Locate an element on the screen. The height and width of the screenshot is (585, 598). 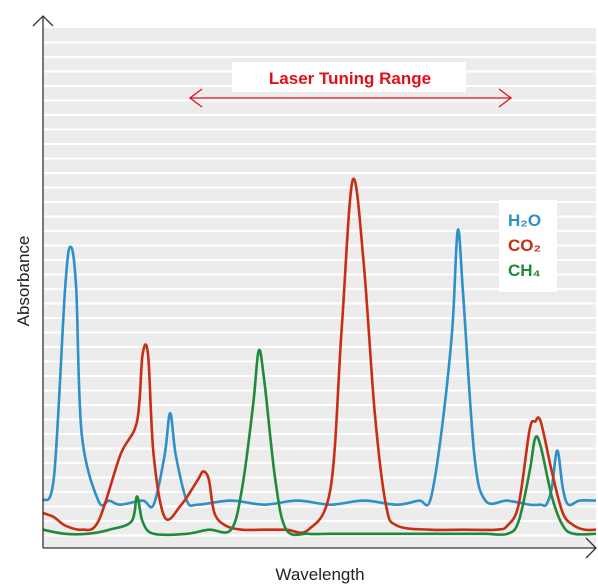
legend: H₂O CO₂ CH₄ is located at coordinates (528, 246).